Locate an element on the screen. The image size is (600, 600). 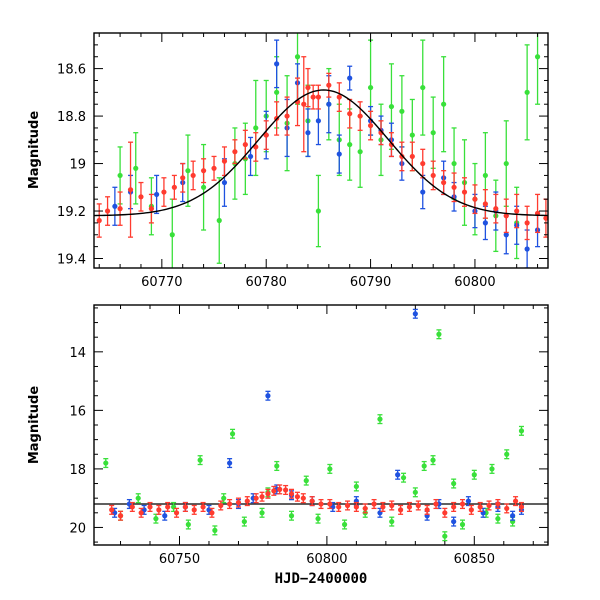
top-ytick-label: 18.8 is located at coordinates (71, 117).